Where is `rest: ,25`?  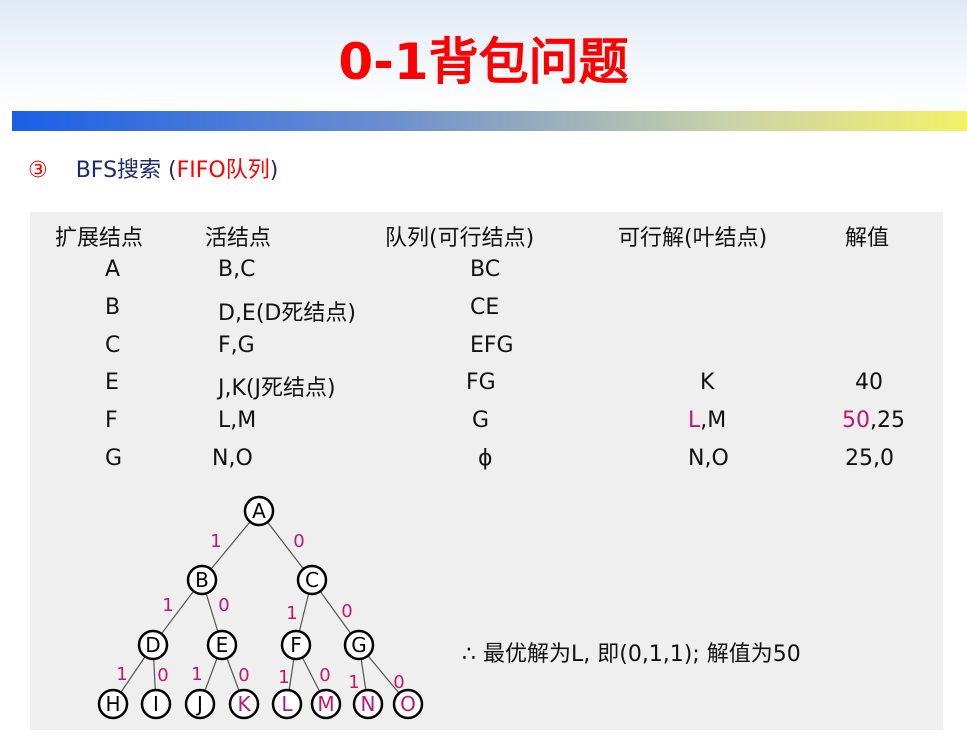 rest: ,25 is located at coordinates (887, 420).